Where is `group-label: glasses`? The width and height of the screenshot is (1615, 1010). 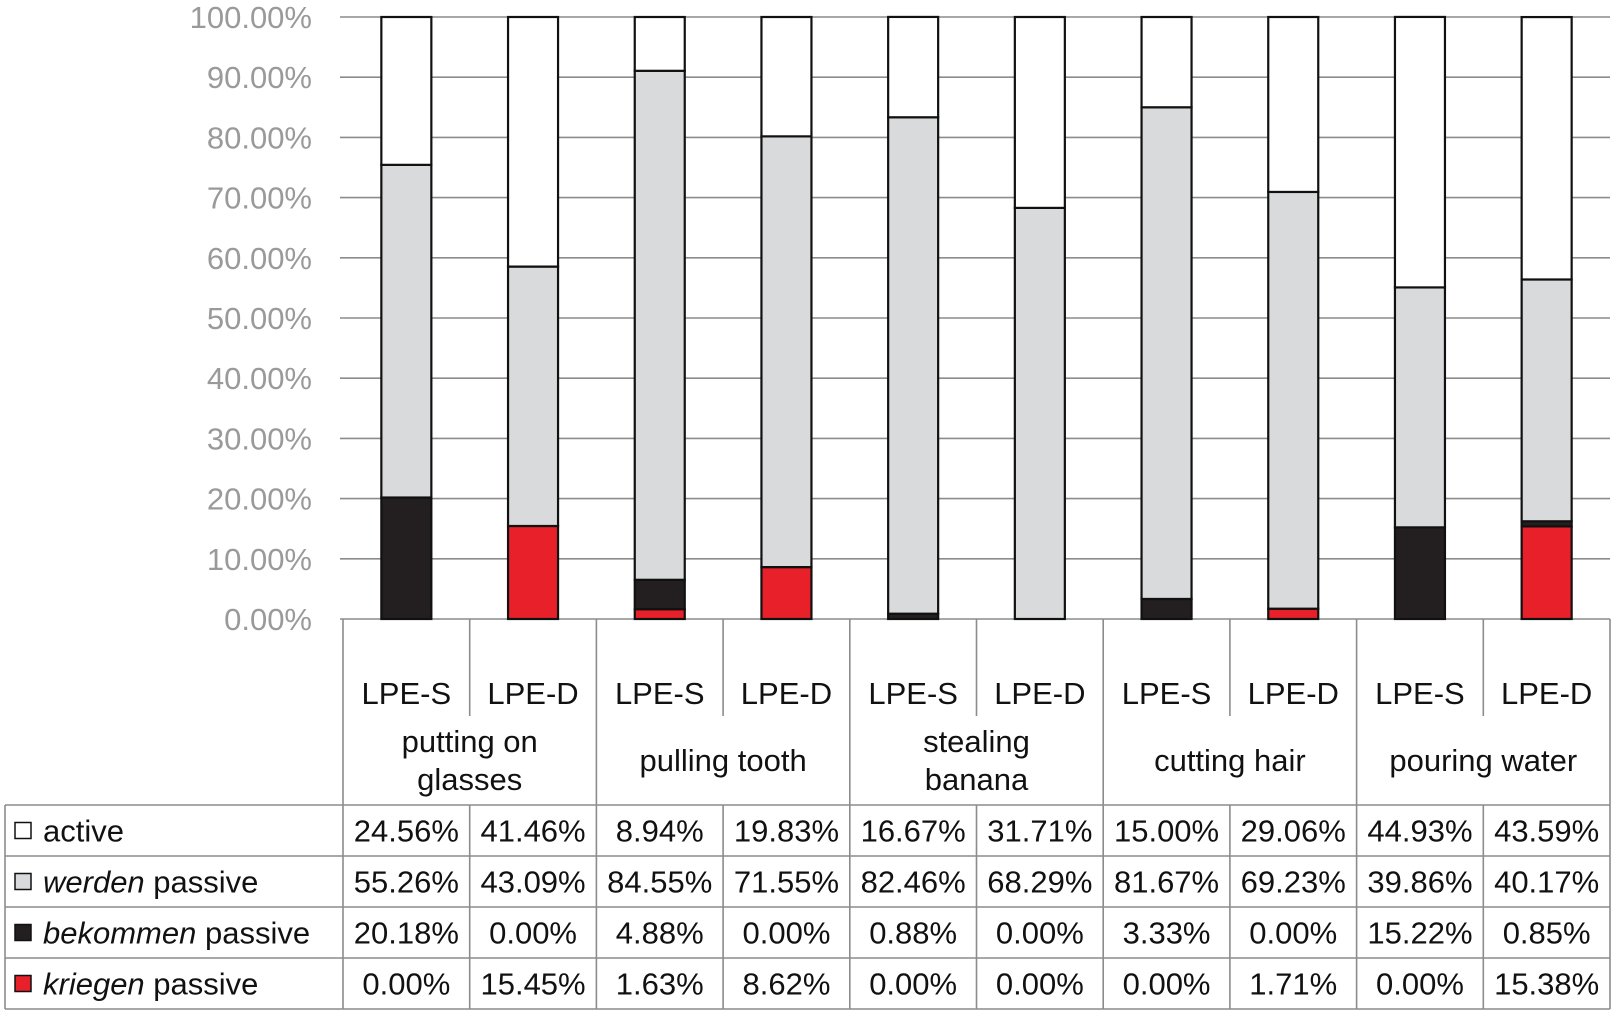 group-label: glasses is located at coordinates (469, 779).